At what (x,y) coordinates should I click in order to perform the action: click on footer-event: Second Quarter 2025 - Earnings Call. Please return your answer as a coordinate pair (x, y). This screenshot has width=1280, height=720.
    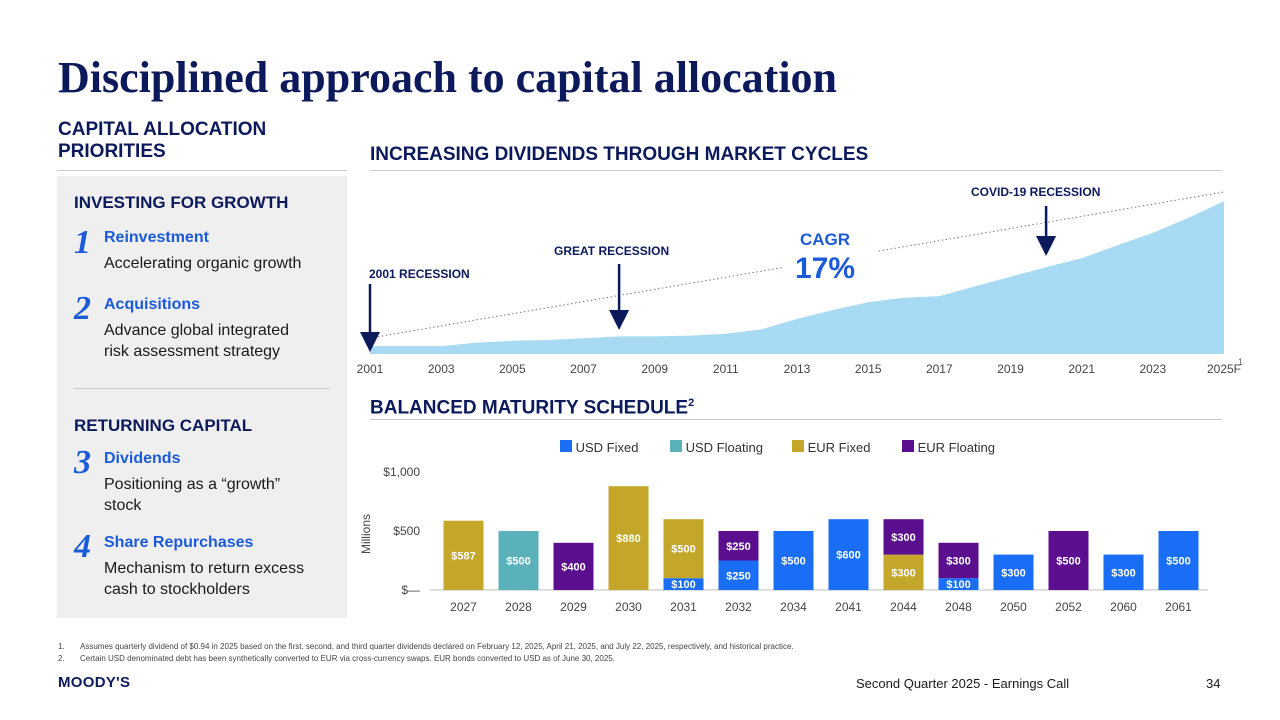
    Looking at the image, I should click on (963, 683).